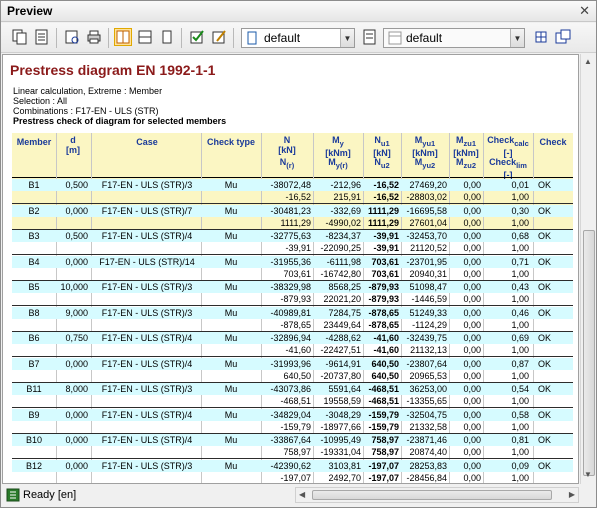 The image size is (597, 508). Describe the element at coordinates (383, 287) in the screenshot. I see `cell-nu: -879,93` at that location.